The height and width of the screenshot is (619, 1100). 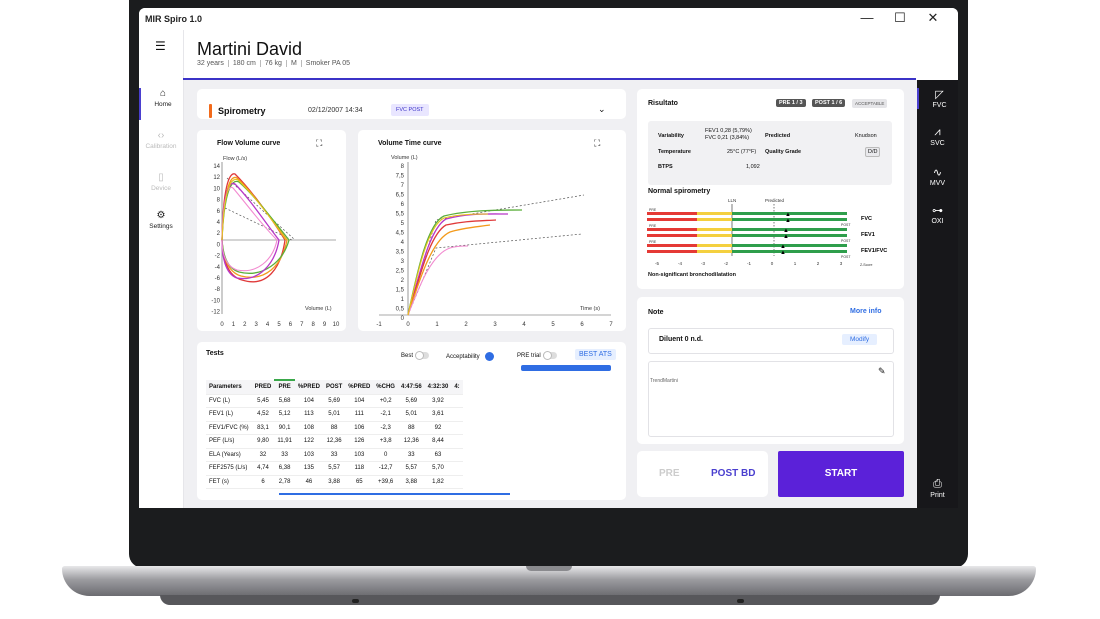 I want to click on phase-selector, so click(x=702, y=474).